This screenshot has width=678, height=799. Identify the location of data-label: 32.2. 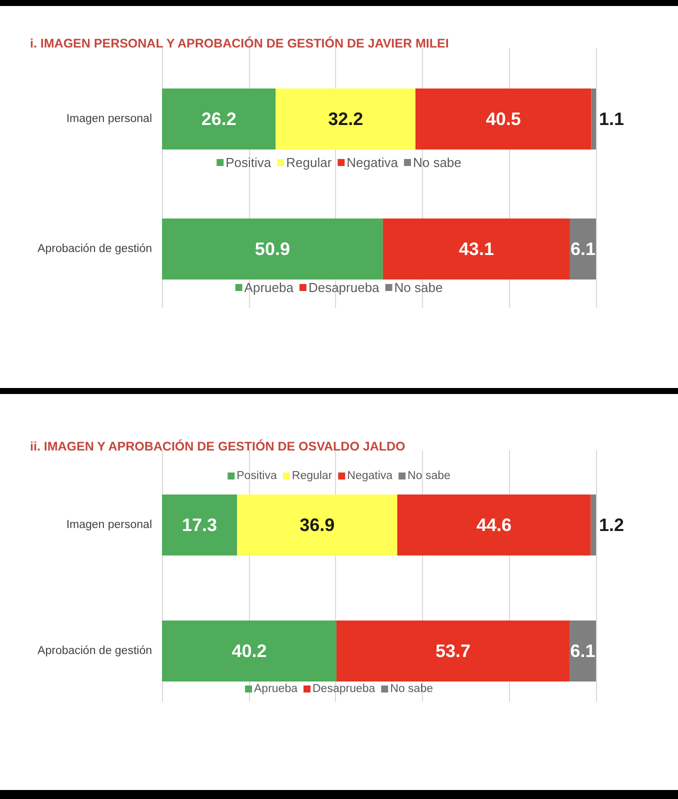
(346, 119).